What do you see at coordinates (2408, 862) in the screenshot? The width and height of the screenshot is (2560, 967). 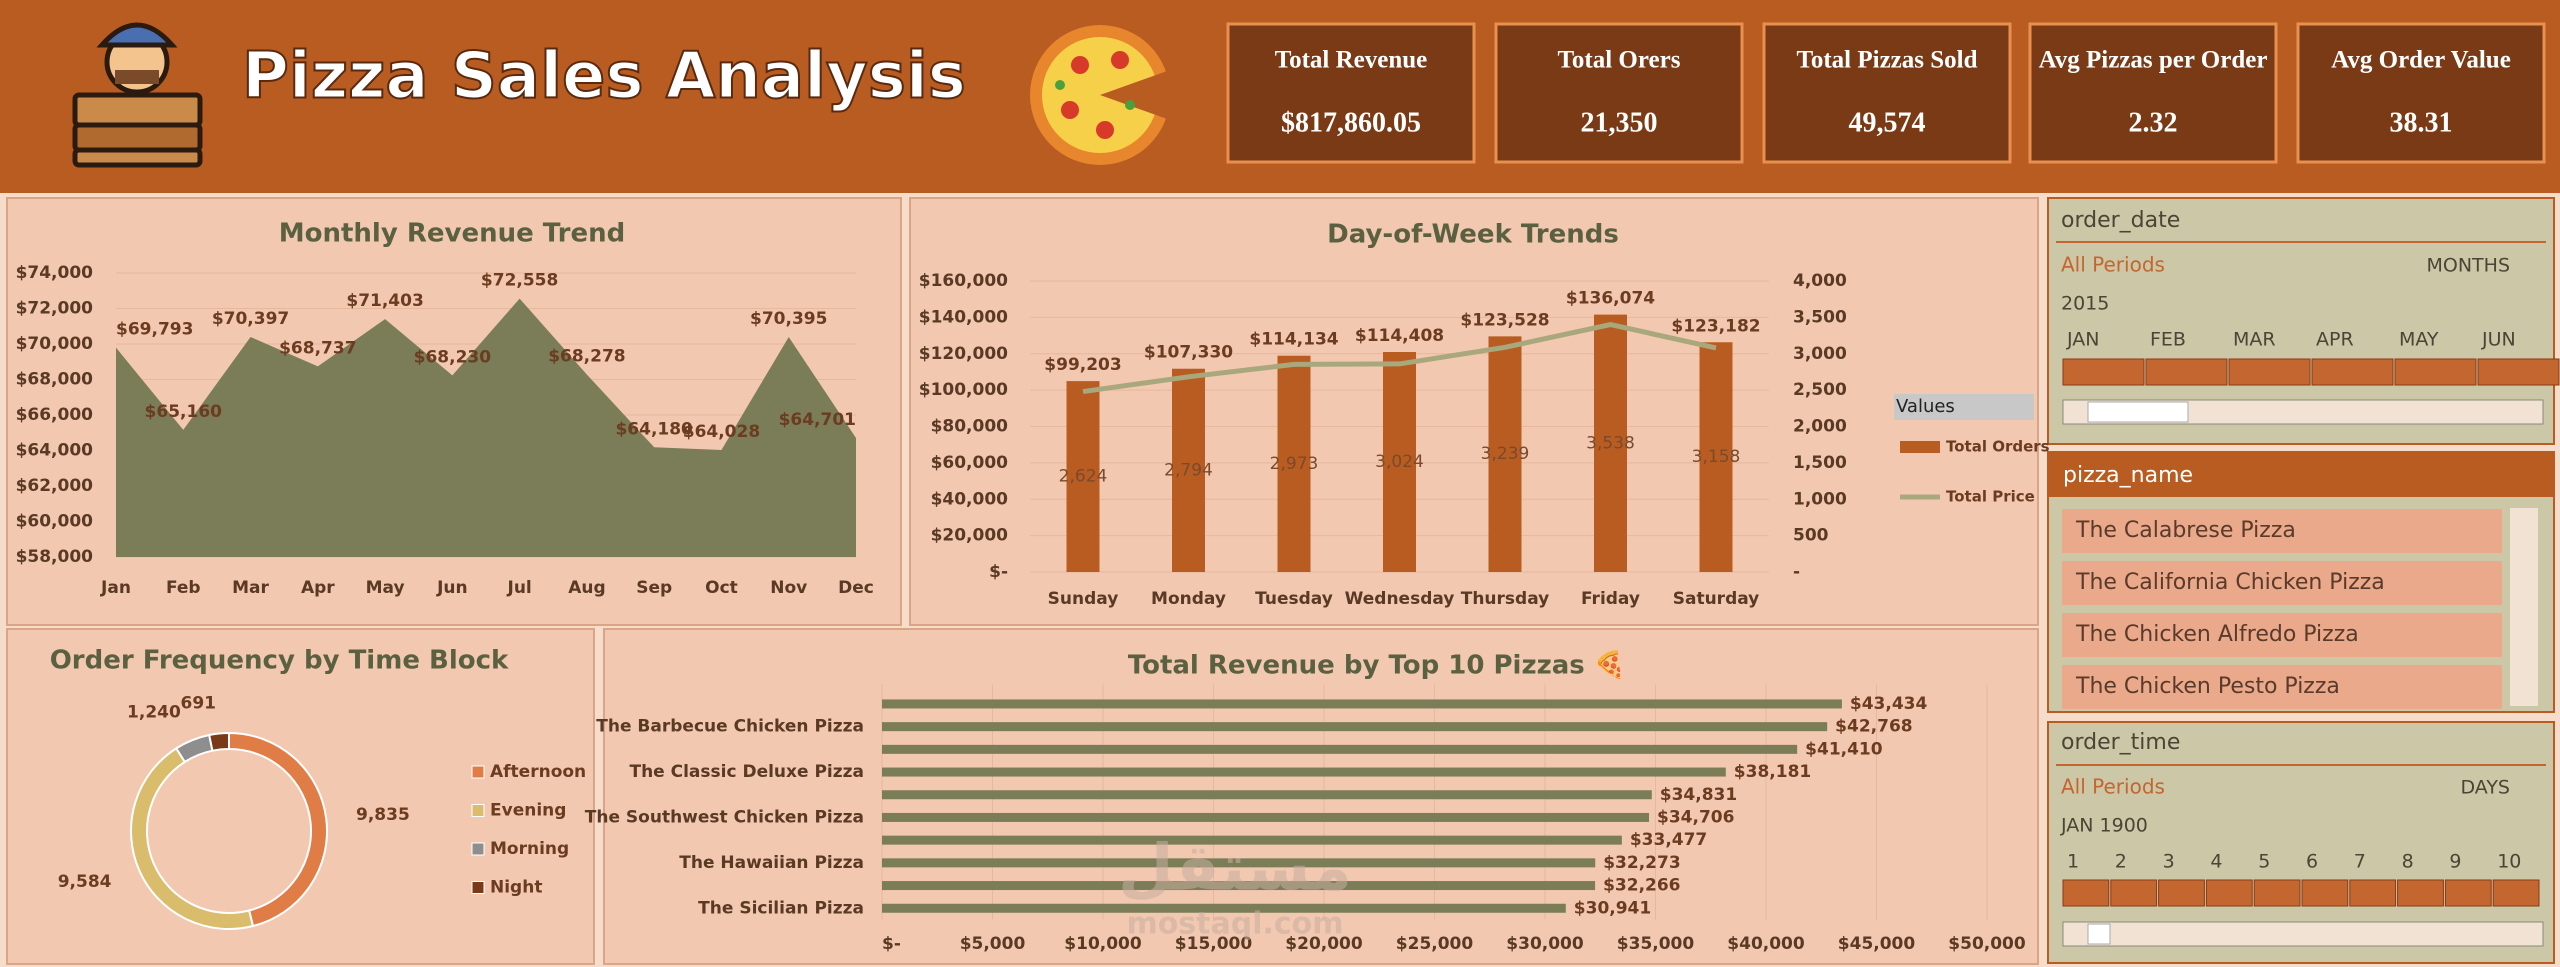 I see `timeline-label: 8` at bounding box center [2408, 862].